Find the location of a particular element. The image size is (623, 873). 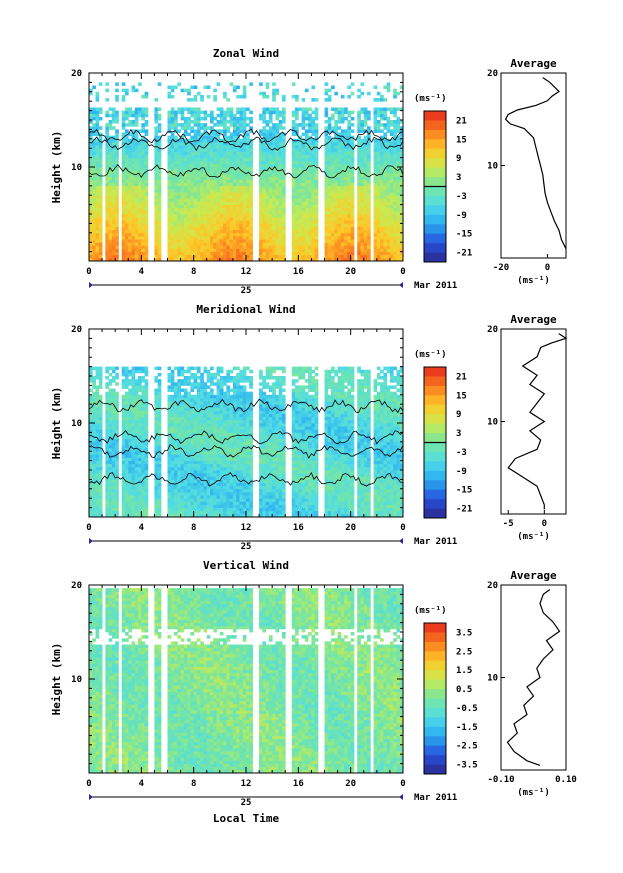

tick-marks is located at coordinates (246, 167).